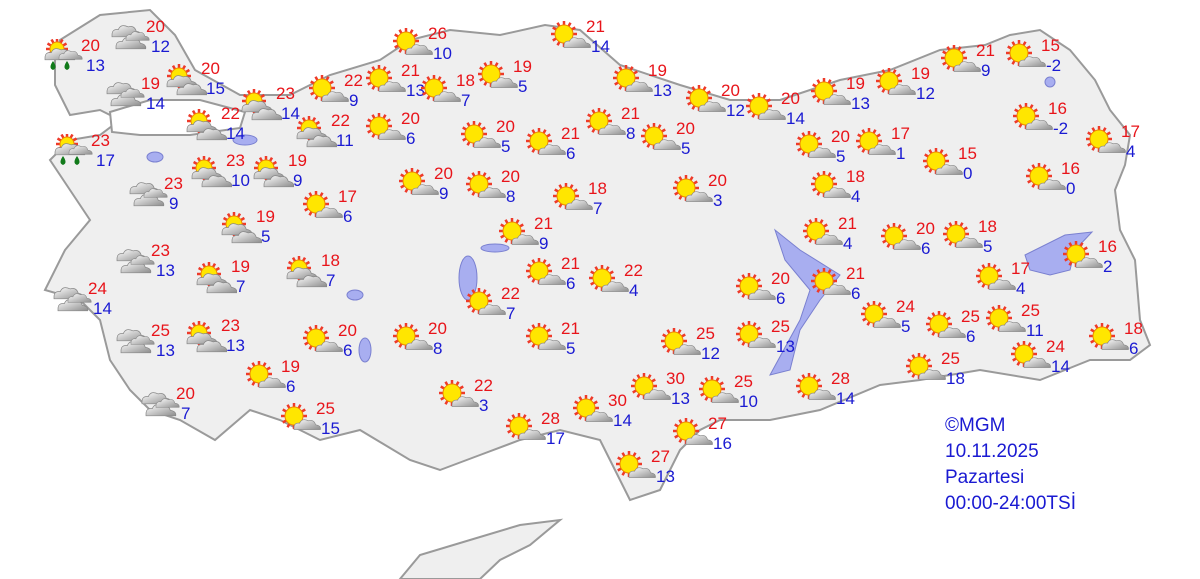  What do you see at coordinates (320, 432) in the screenshot?
I see `station-forecast: 25 15` at bounding box center [320, 432].